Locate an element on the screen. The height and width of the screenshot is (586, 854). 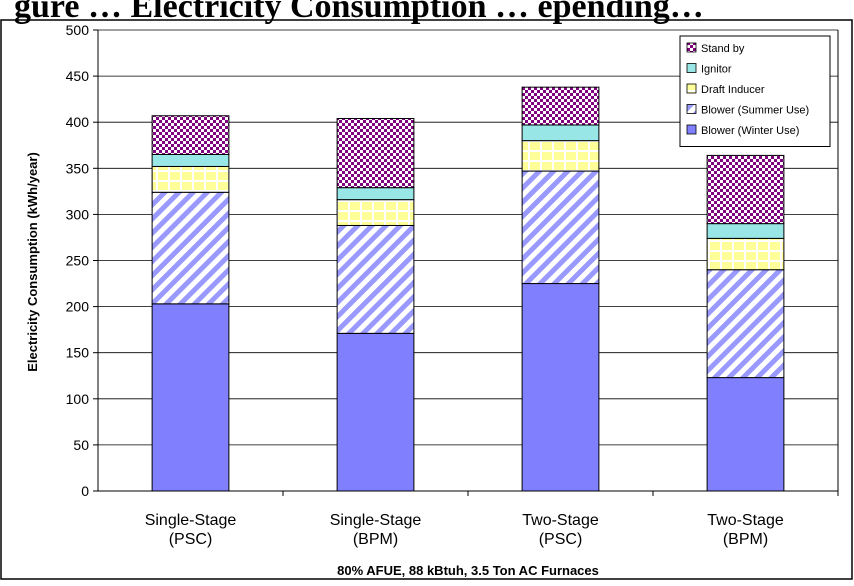
y-tick-label: 250 is located at coordinates (78, 261).